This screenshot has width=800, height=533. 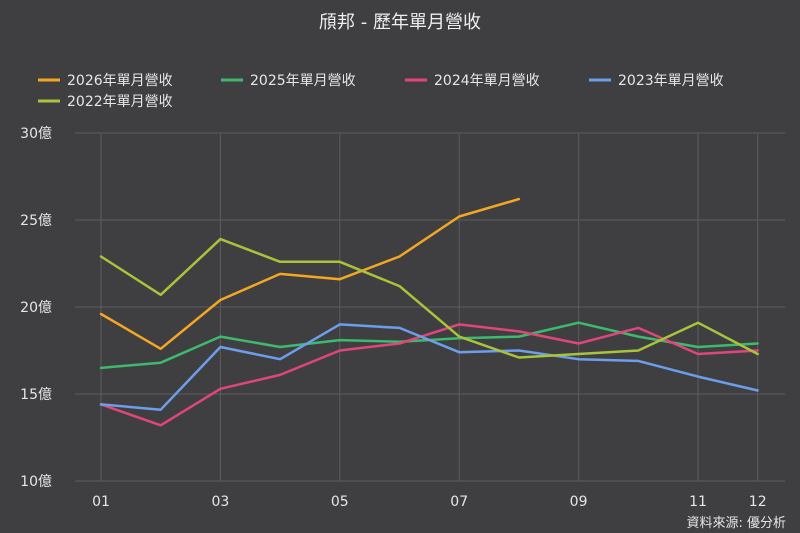 I want to click on legend-item: 2025年單月營收, so click(x=288, y=81).